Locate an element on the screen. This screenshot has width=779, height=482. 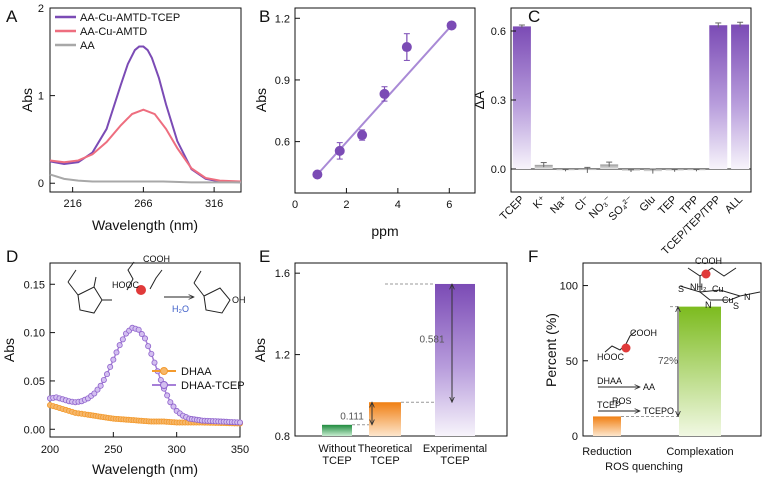
legend-label-dhaa: DHAA is located at coordinates (196, 372).